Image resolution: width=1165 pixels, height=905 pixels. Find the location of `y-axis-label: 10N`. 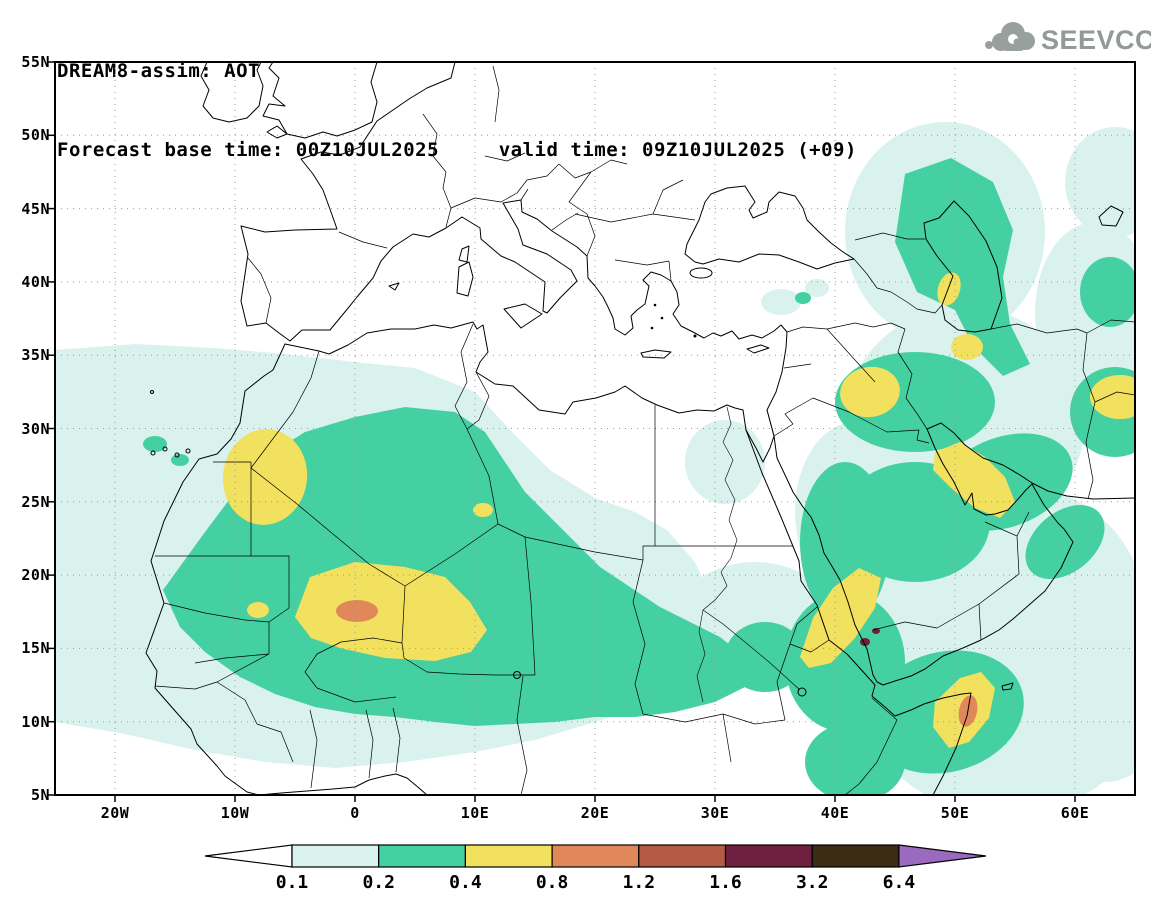

y-axis-label: 10N is located at coordinates (35, 721).